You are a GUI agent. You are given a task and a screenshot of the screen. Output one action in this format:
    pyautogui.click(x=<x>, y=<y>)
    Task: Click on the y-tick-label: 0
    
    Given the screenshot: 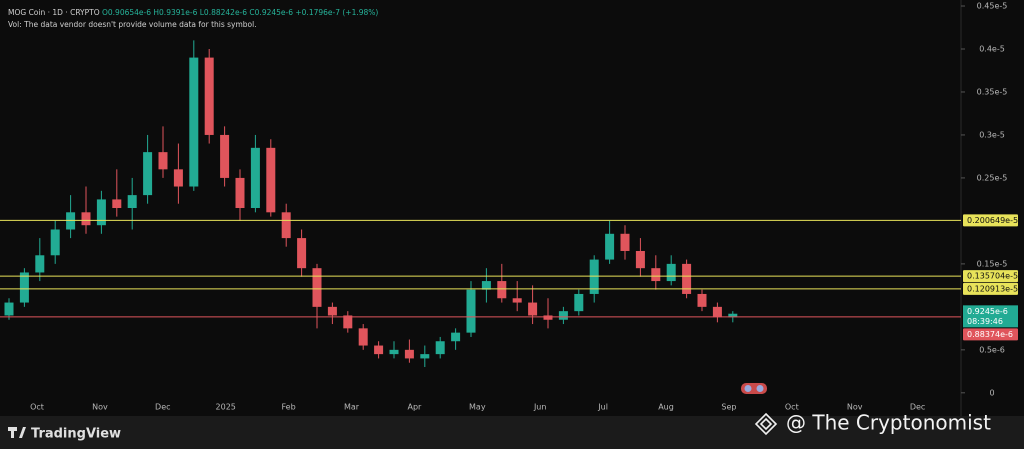 What is the action you would take?
    pyautogui.click(x=991, y=392)
    